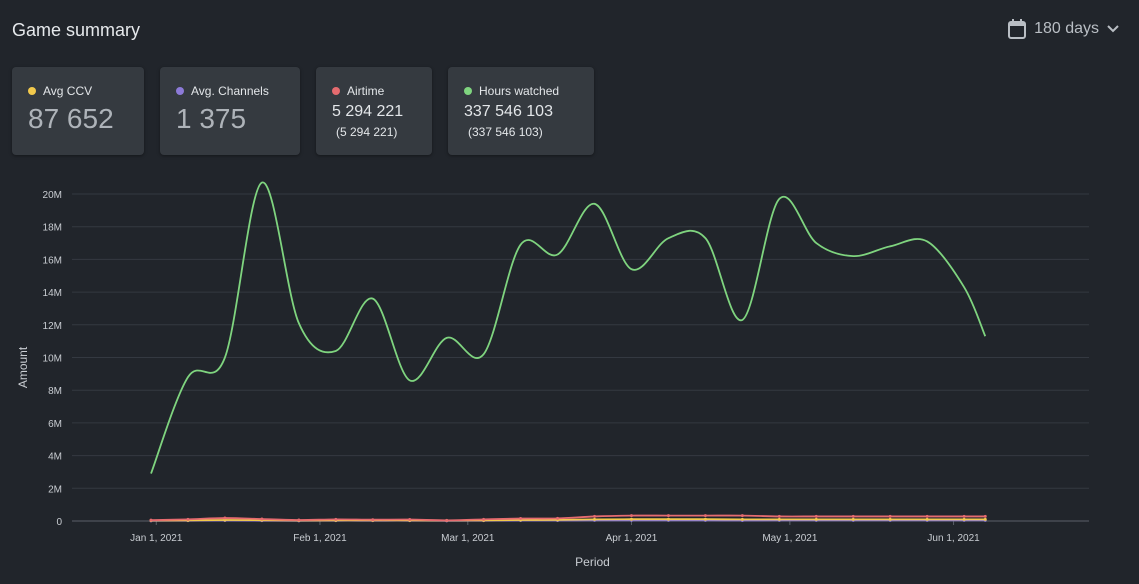 This screenshot has width=1139, height=584. I want to click on y-tick-label: 20M, so click(52, 195).